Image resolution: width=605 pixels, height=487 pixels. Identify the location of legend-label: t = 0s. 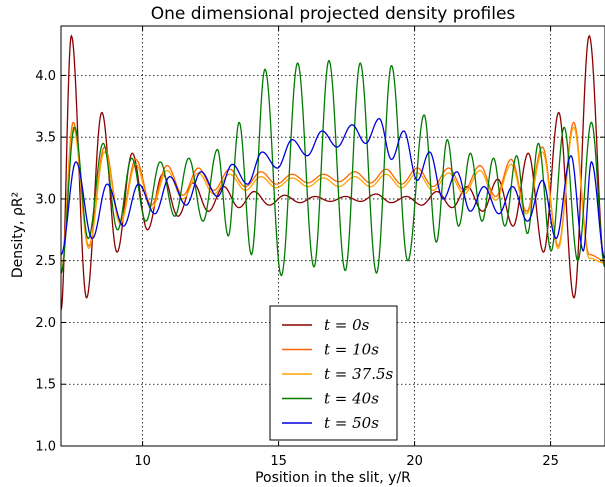
(347, 325).